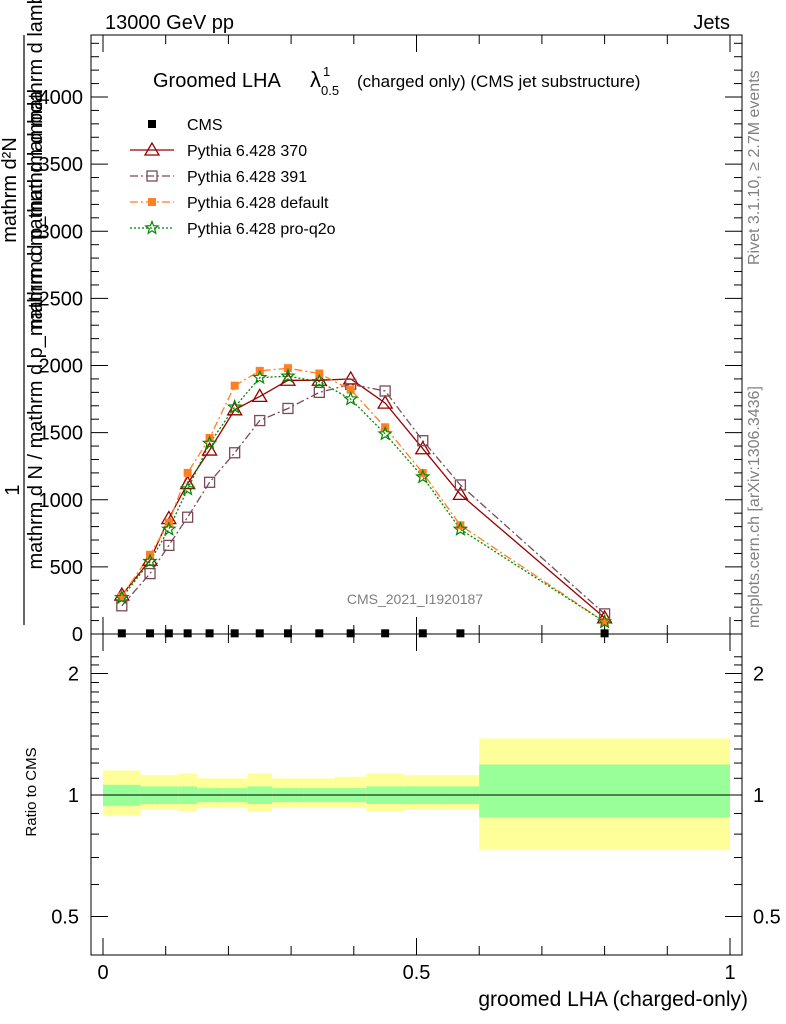 Image resolution: width=786 pixels, height=1024 pixels. I want to click on legend-label: Pythia 6.428 370, so click(247, 151).